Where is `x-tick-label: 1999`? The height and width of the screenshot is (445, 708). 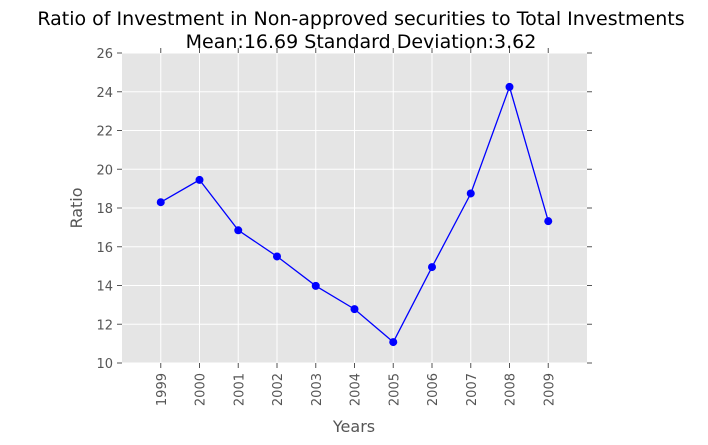
x-tick-label: 1999 is located at coordinates (162, 389).